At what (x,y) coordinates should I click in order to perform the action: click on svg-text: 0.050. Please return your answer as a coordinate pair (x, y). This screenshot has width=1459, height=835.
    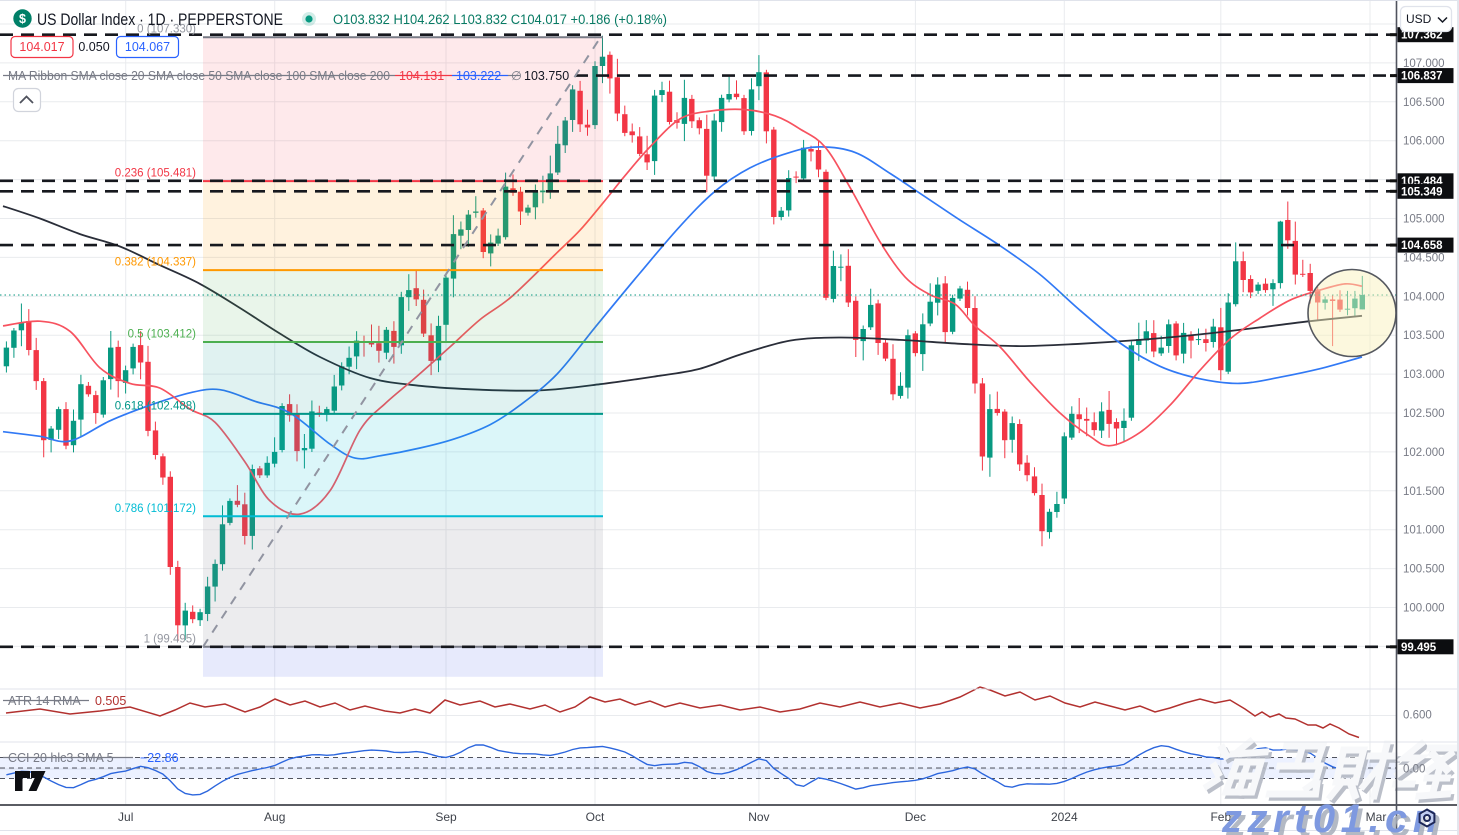
    Looking at the image, I should click on (93, 47).